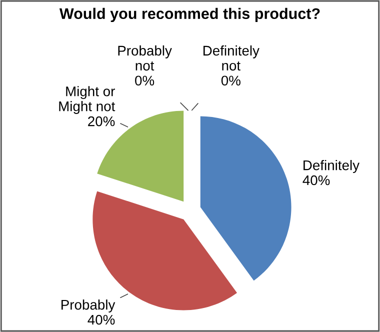 The width and height of the screenshot is (380, 332). What do you see at coordinates (87, 100) in the screenshot?
I see `slice-label: Might or Might not` at bounding box center [87, 100].